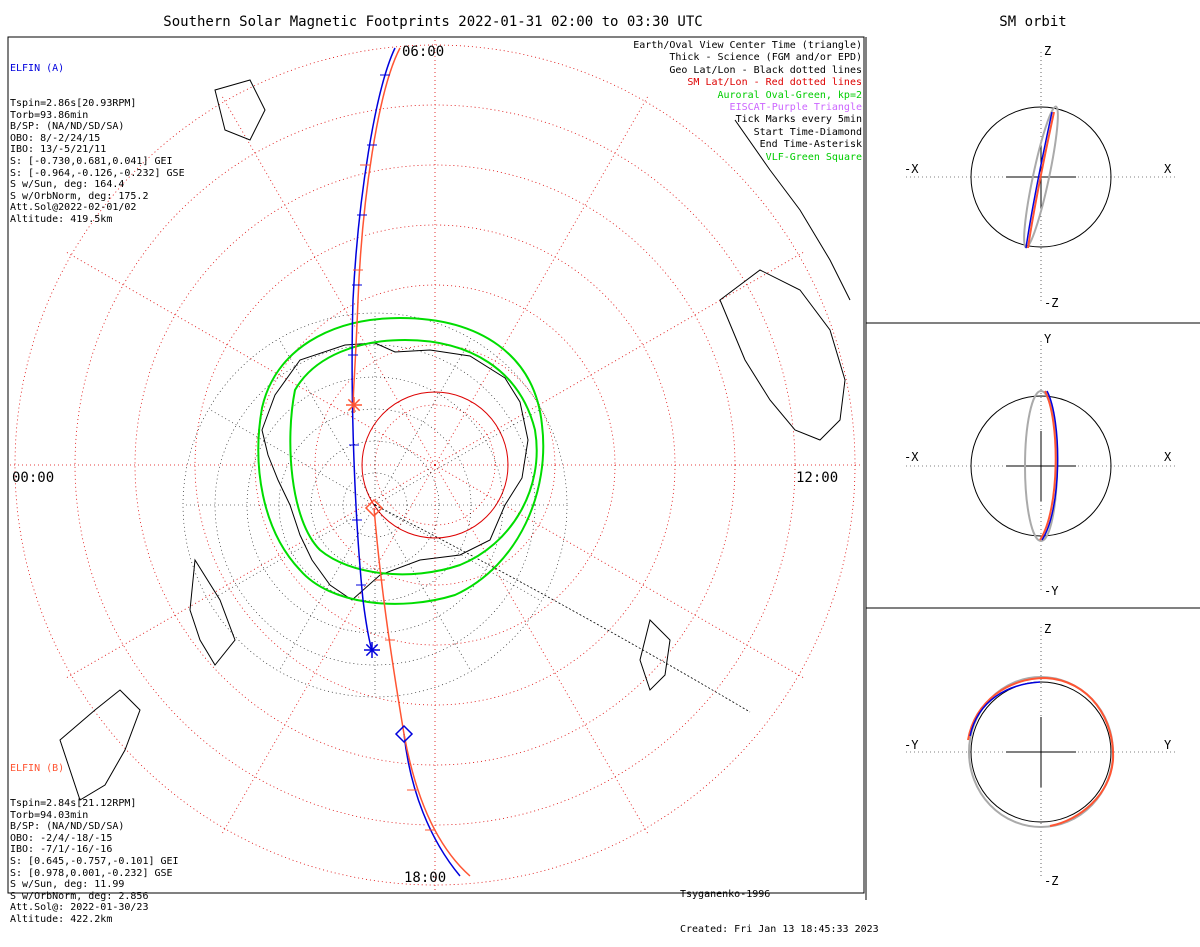  Describe the element at coordinates (765, 58) in the screenshot. I see `legend-entry: Thick - Science (FGM and/or EPD)` at that location.